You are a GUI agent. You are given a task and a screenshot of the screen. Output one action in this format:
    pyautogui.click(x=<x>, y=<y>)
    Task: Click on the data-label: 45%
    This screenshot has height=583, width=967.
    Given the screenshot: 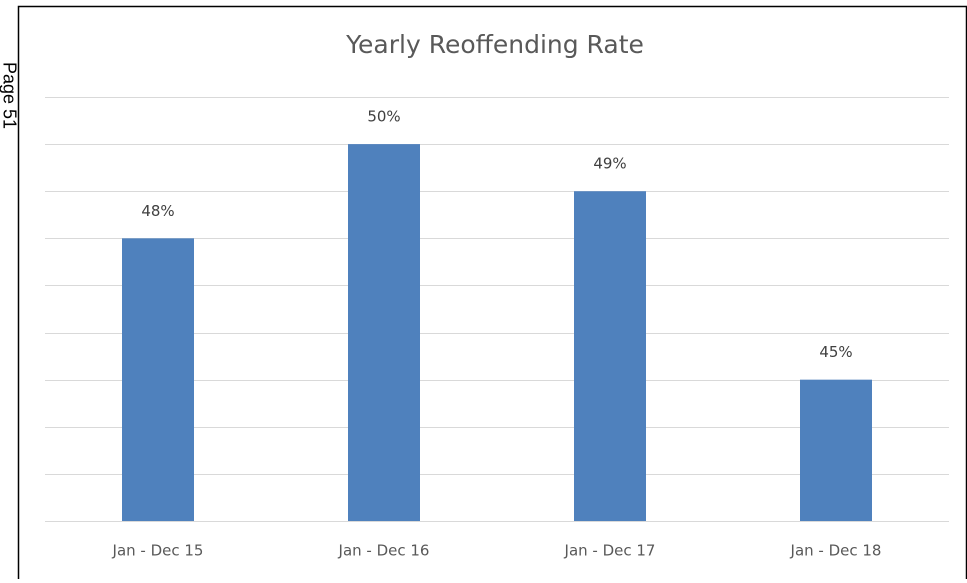 What is the action you would take?
    pyautogui.click(x=835, y=352)
    